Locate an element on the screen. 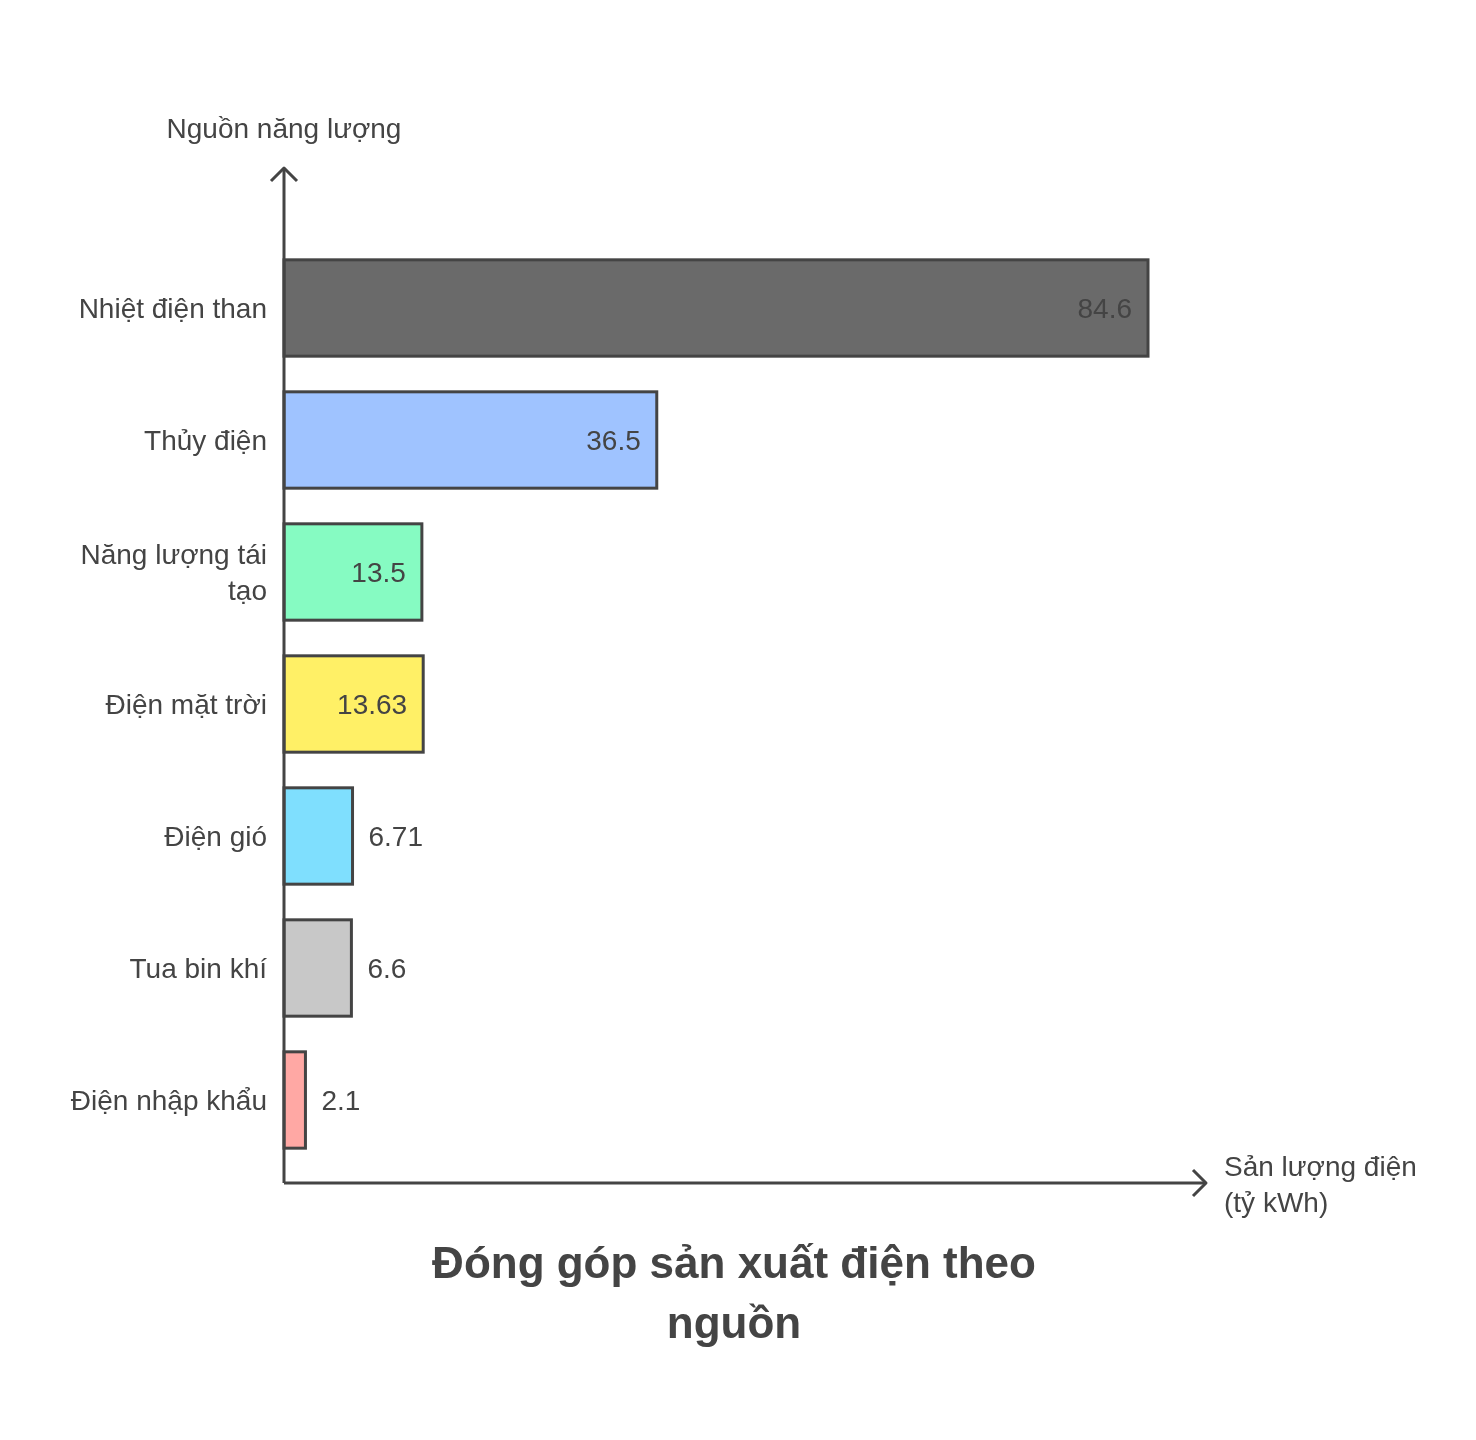  data-label: 13.5 is located at coordinates (378, 572).